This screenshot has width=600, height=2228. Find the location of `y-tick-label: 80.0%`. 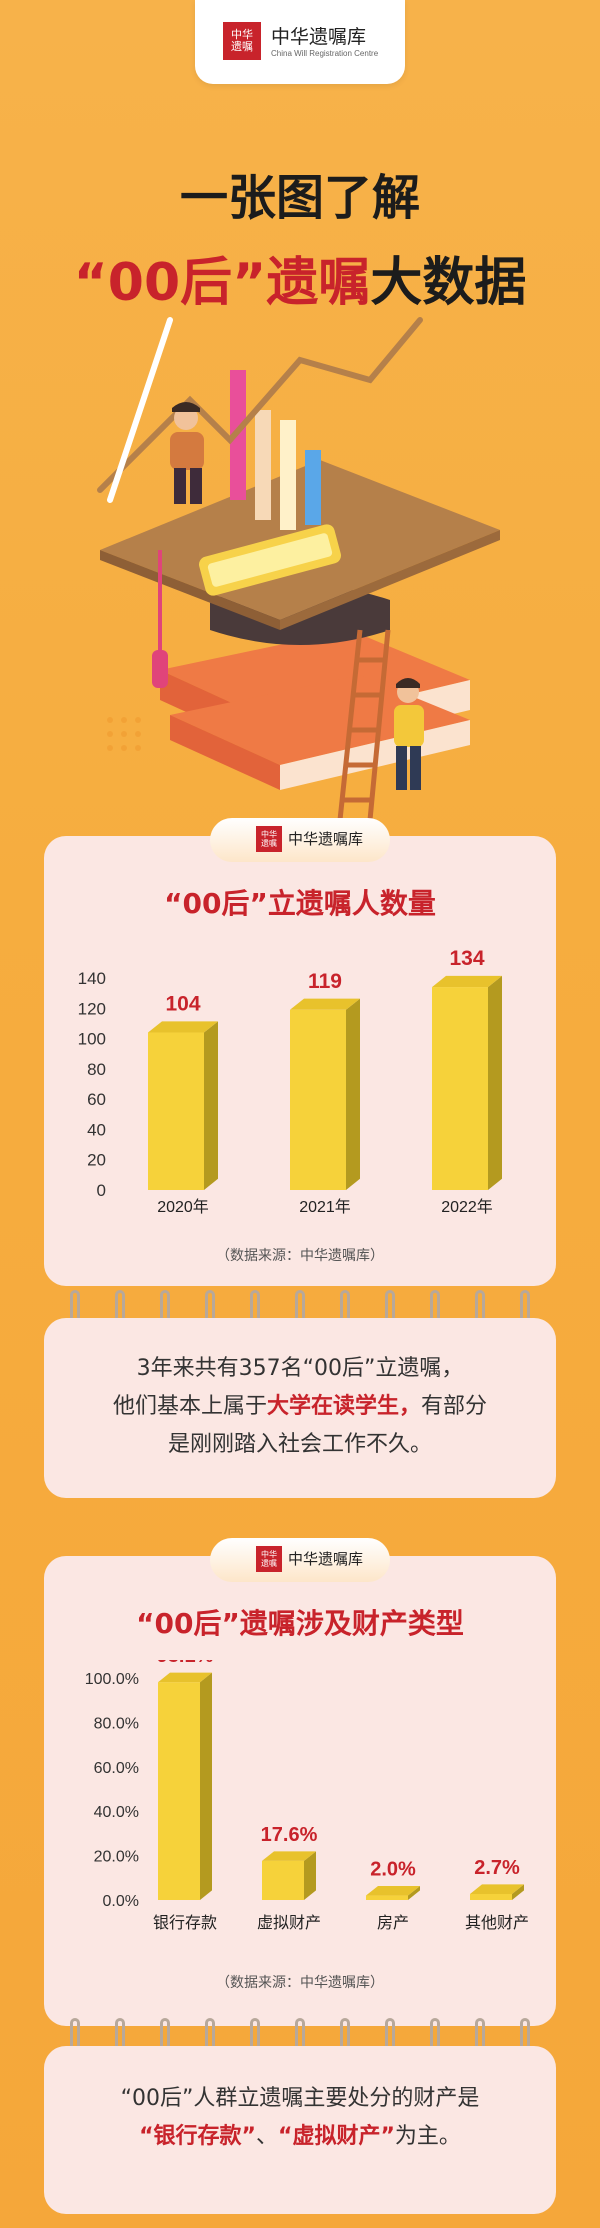

y-tick-label: 80.0% is located at coordinates (116, 1723).